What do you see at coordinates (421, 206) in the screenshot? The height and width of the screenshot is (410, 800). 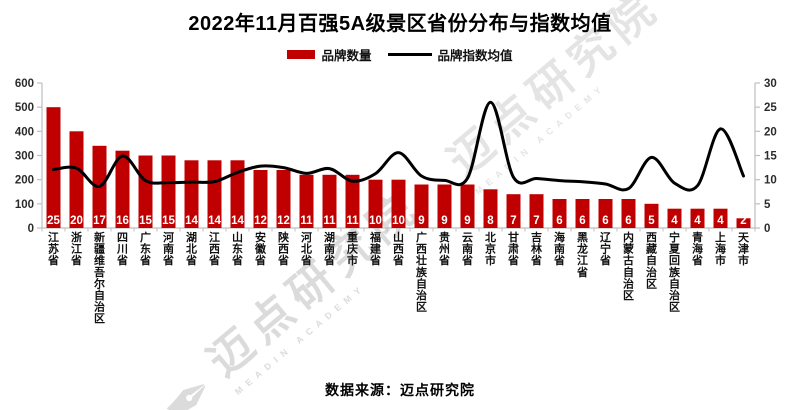 I see `bar-广西壮族自治区` at bounding box center [421, 206].